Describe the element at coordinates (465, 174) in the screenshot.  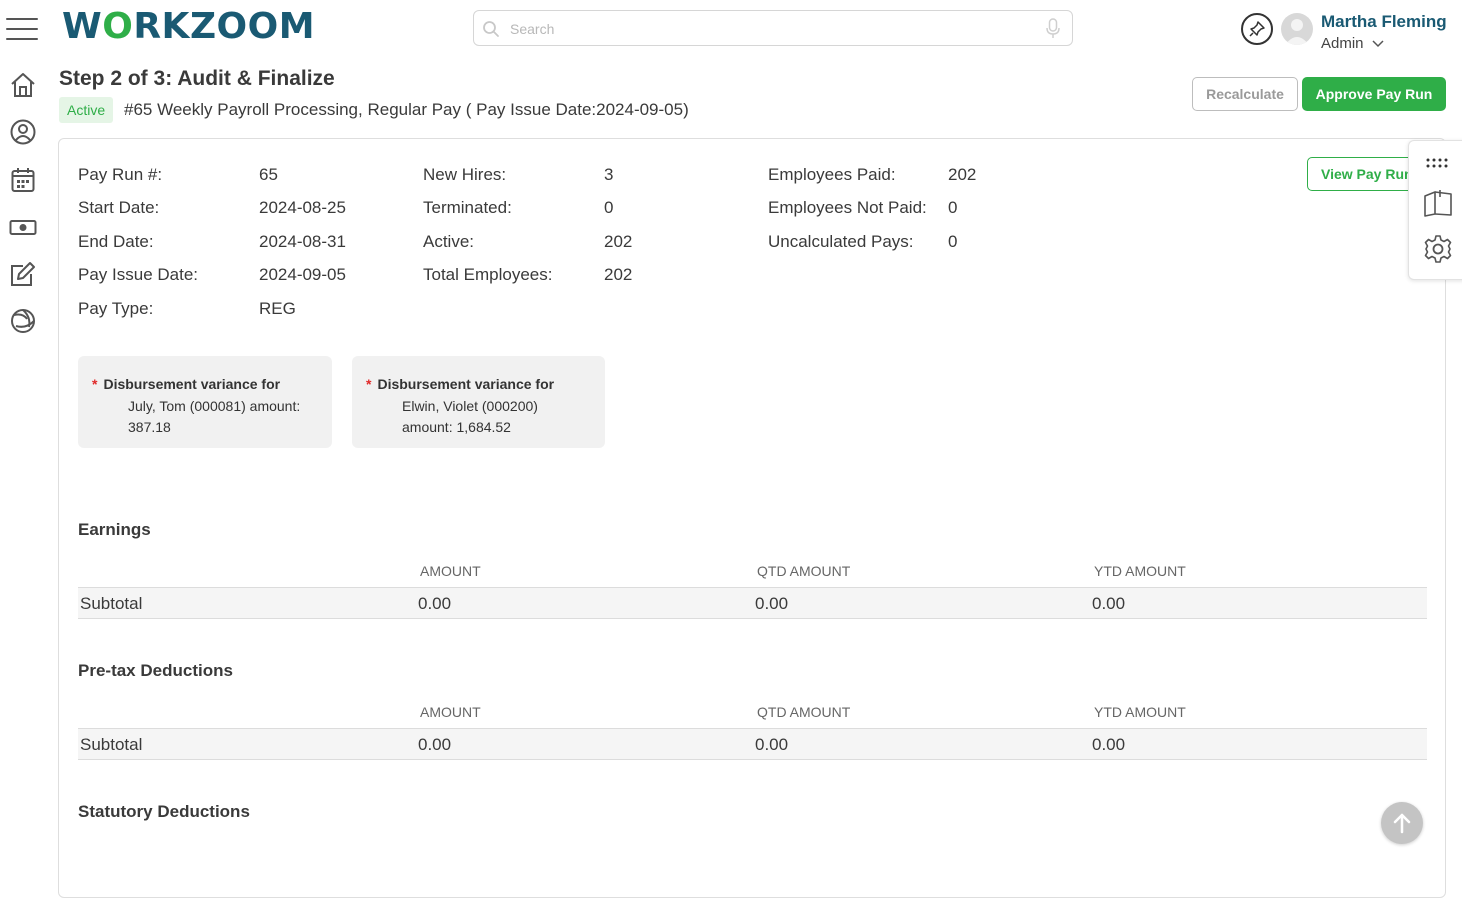
I see `summary-label: New Hires:` at that location.